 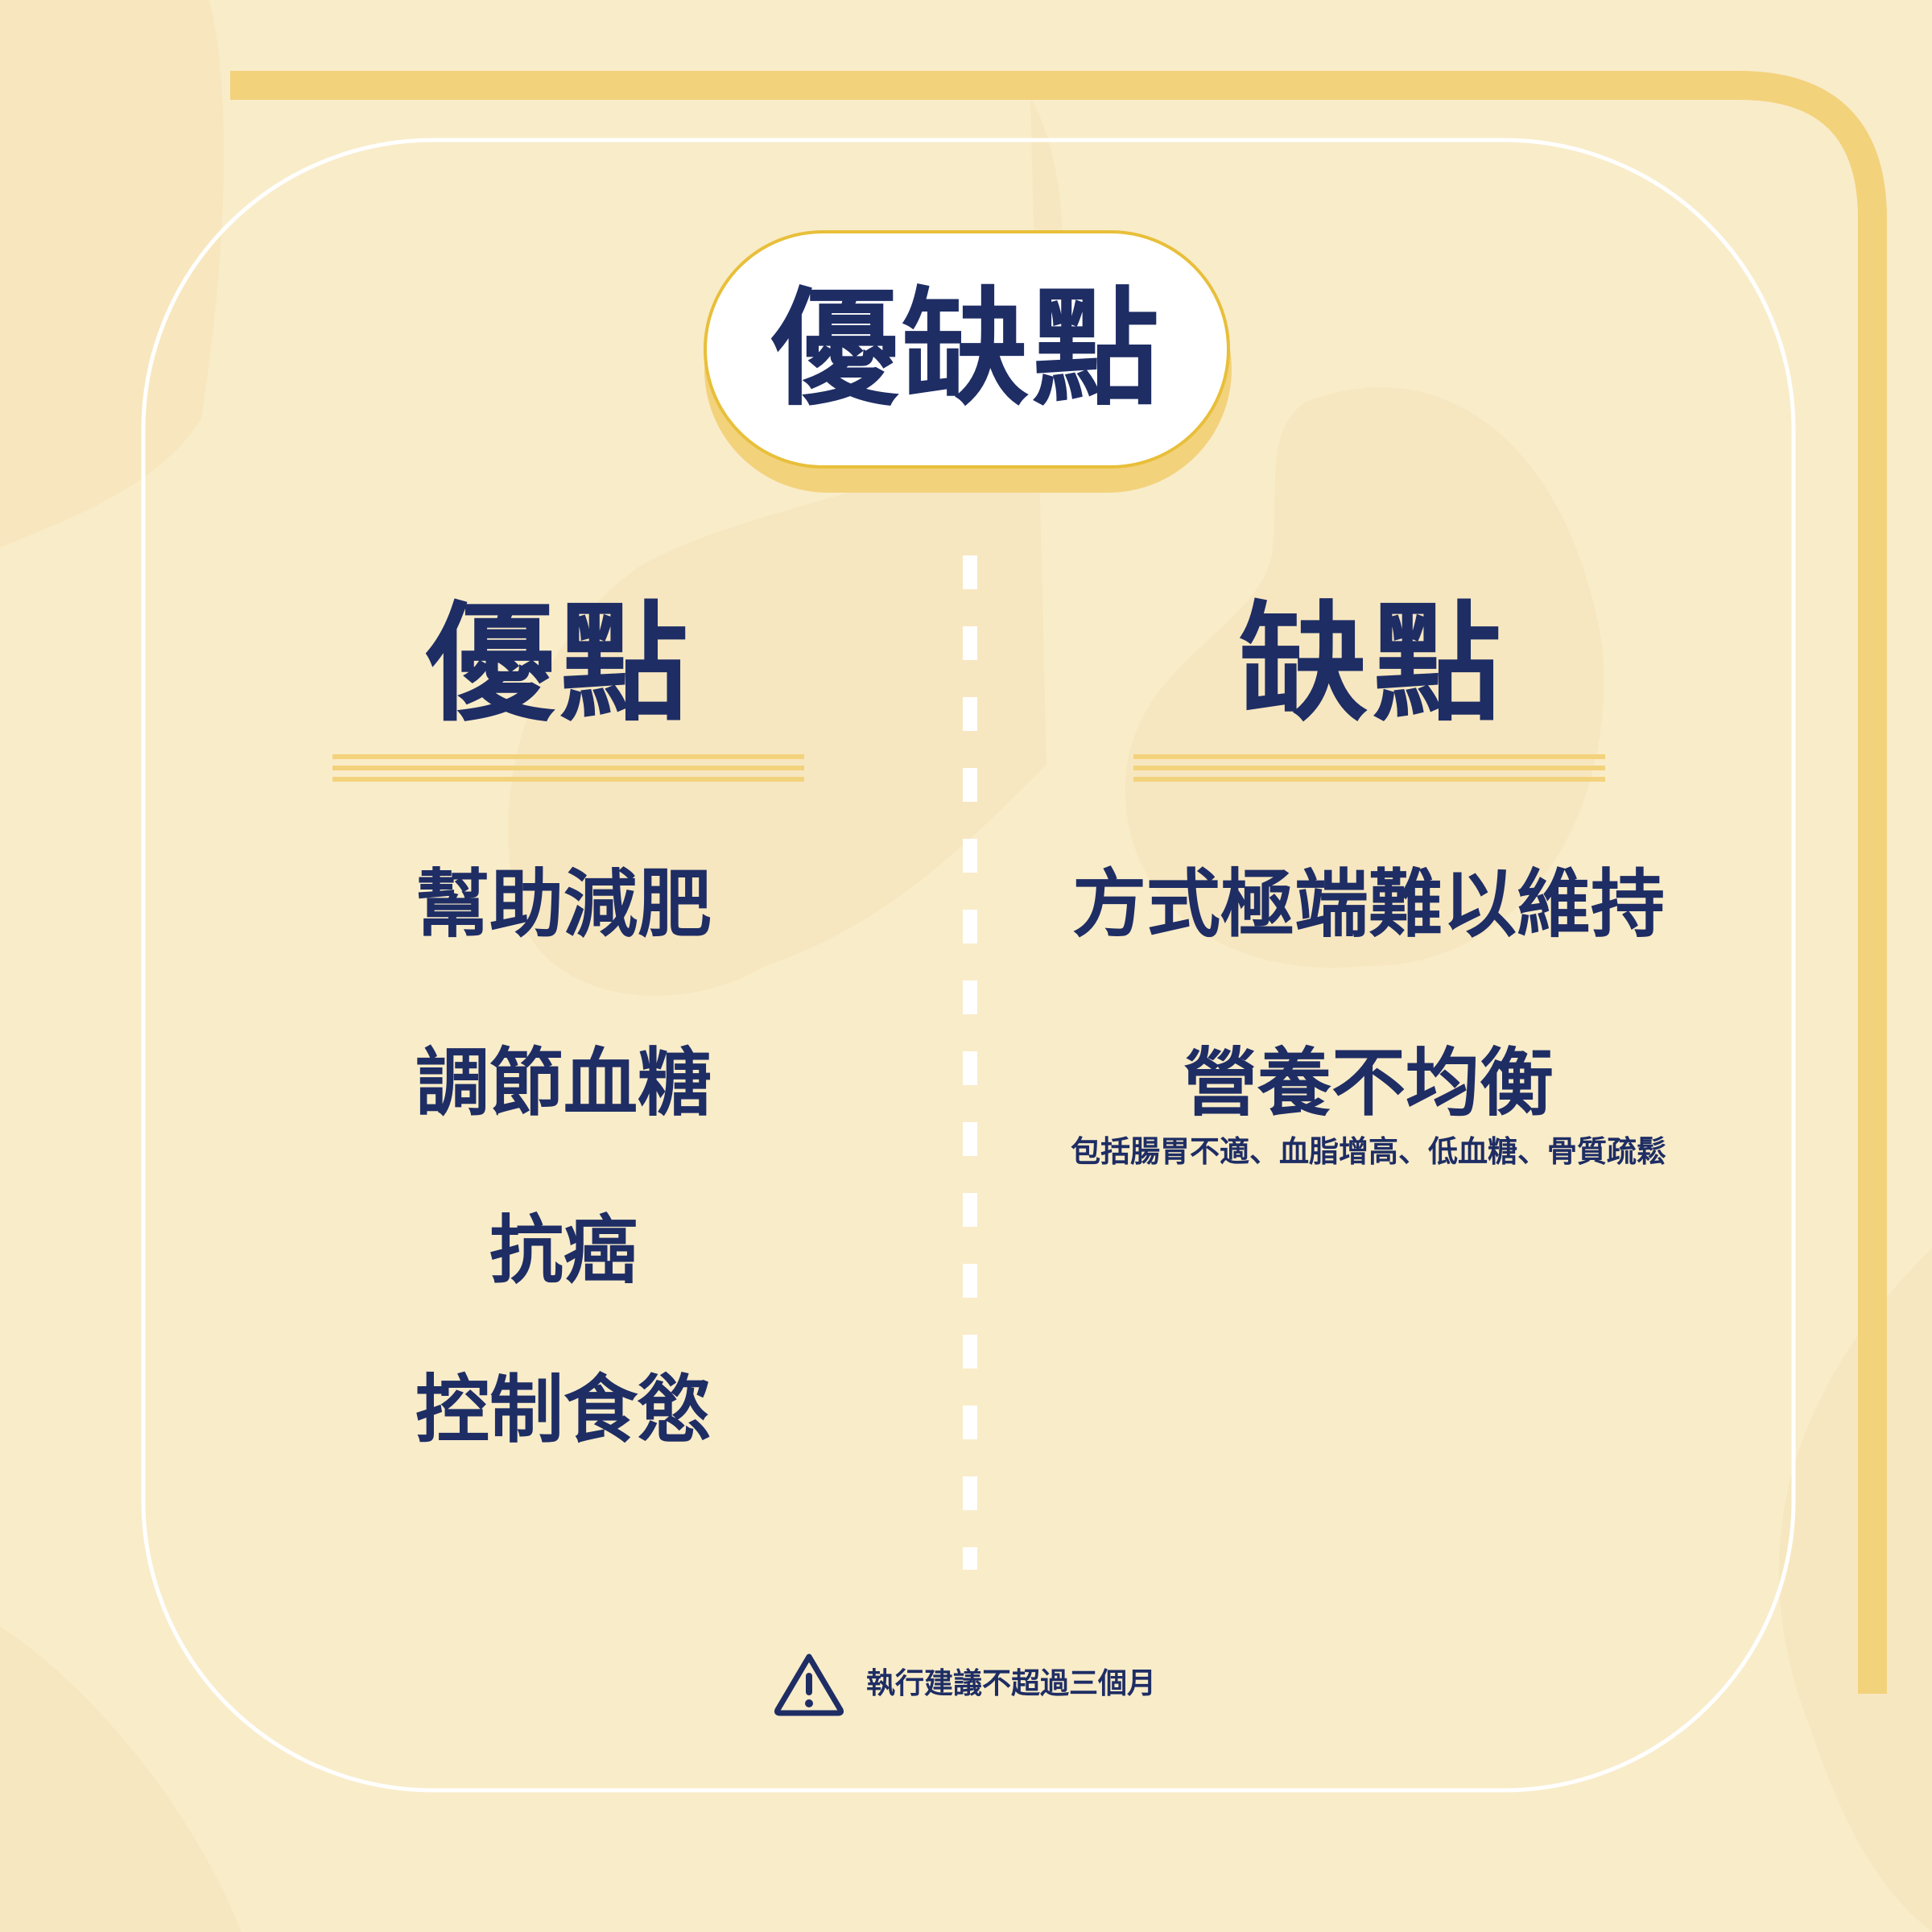 What do you see at coordinates (809, 1685) in the screenshot?
I see `warning-icon` at bounding box center [809, 1685].